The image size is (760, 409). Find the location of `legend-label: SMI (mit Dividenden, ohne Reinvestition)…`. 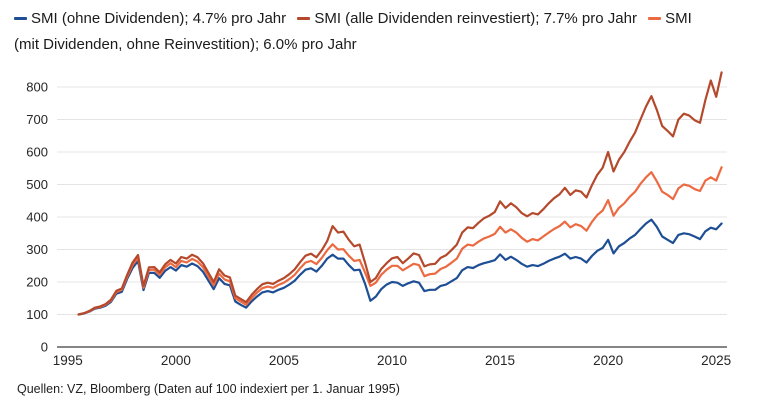

legend-label: SMI (mit Dividenden, ohne Reinvestition)… is located at coordinates (353, 31).